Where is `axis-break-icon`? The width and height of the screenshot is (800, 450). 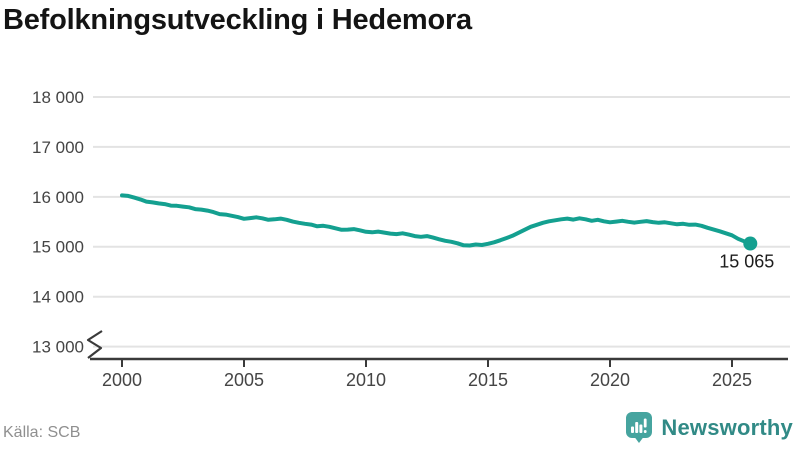 axis-break-icon is located at coordinates (94, 344).